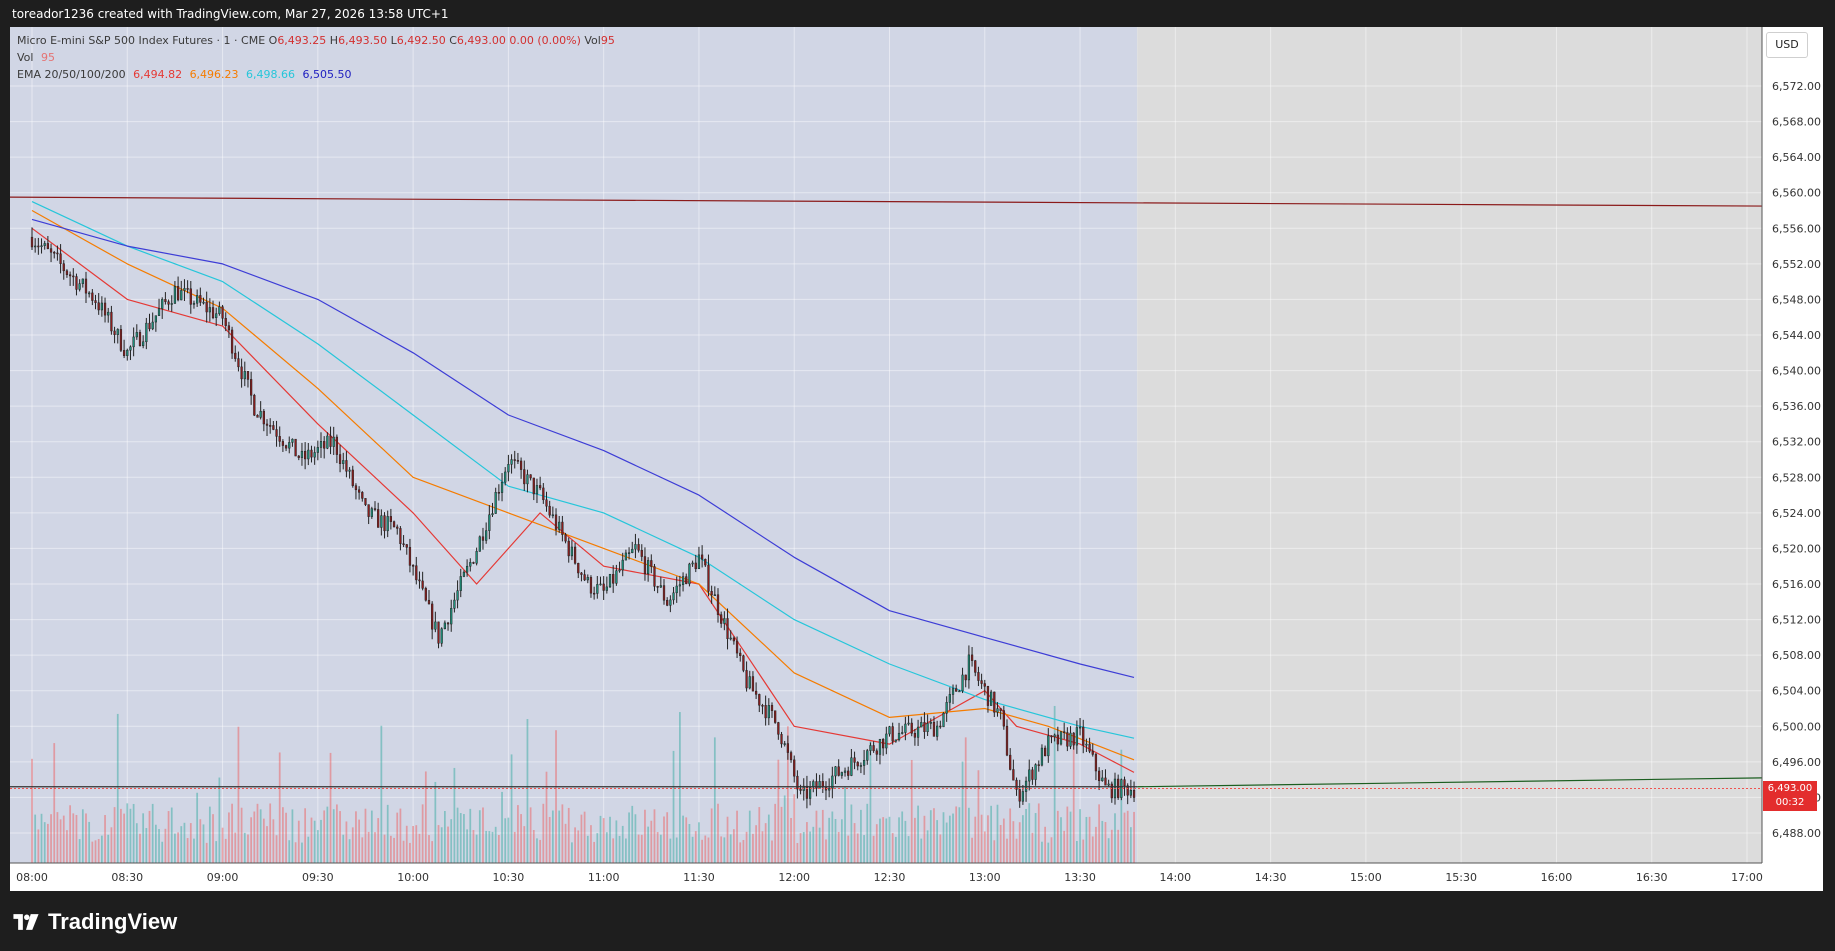  What do you see at coordinates (604, 877) in the screenshot?
I see `x-tick-label: 11:00` at bounding box center [604, 877].